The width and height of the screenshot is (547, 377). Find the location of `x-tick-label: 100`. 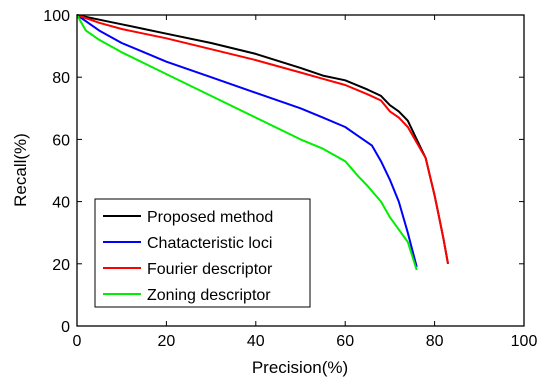

x-tick-label: 100 is located at coordinates (524, 341).